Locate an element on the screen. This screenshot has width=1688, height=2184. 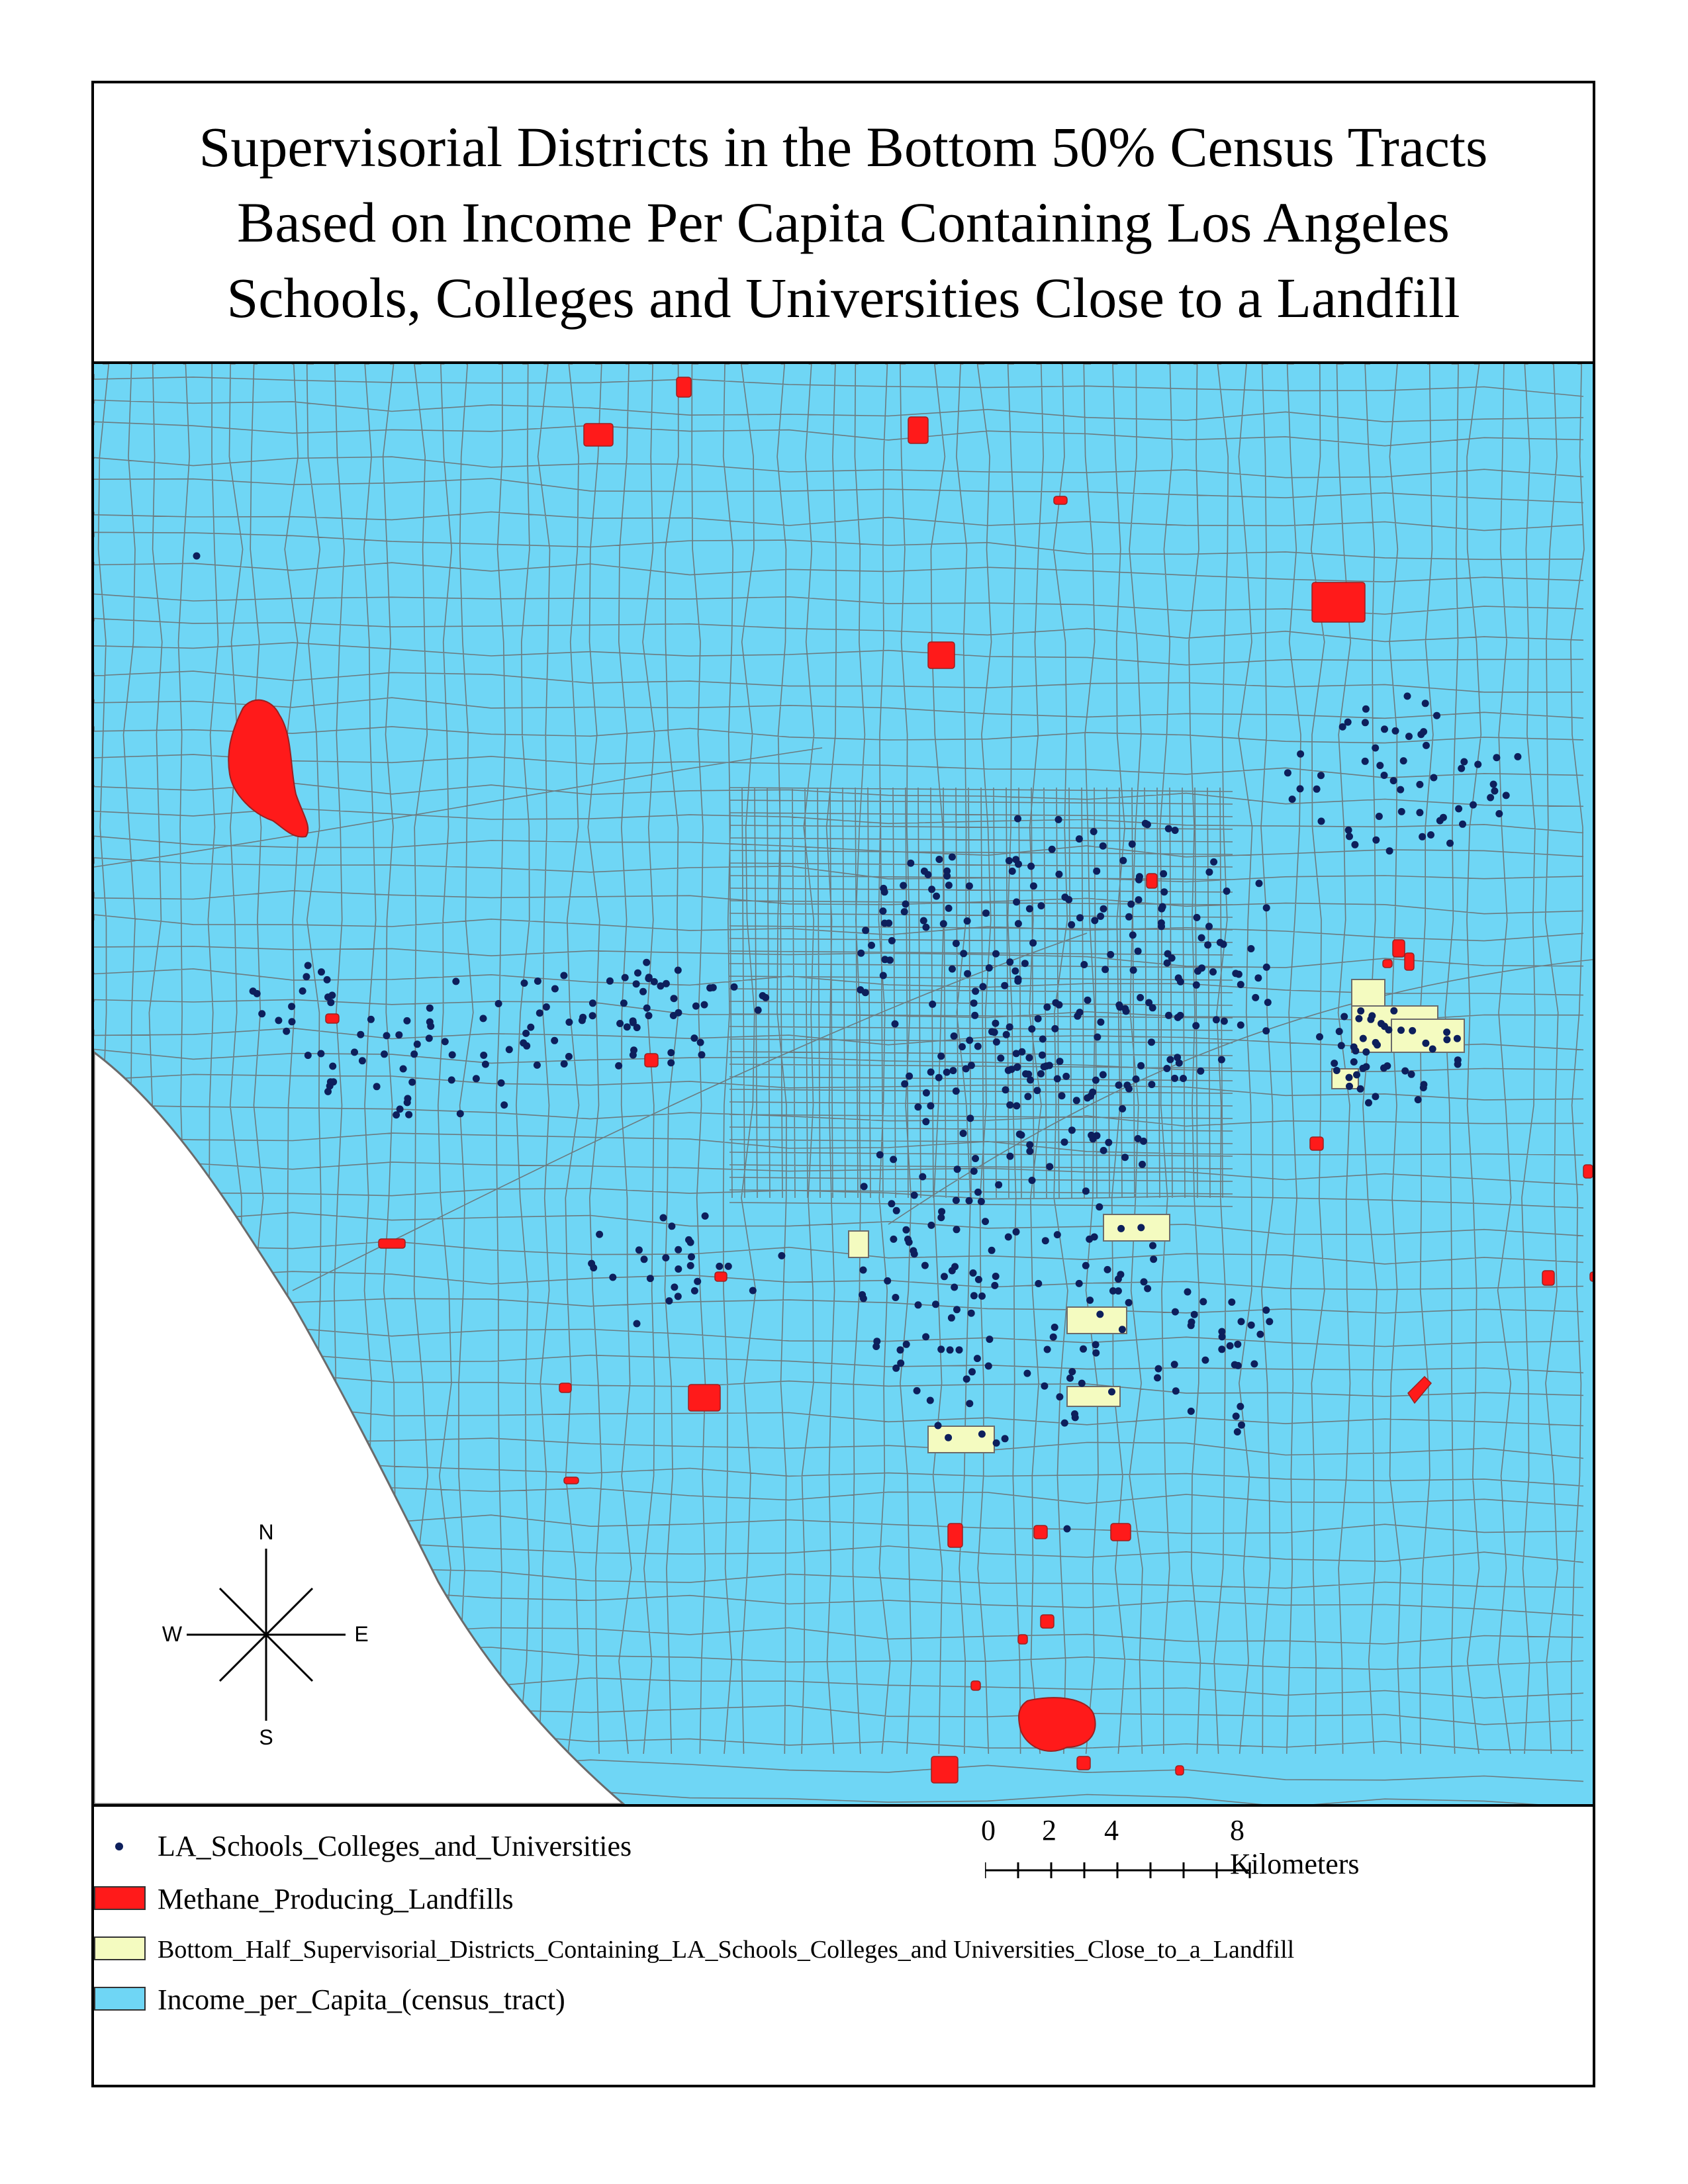
scale-label-0: 0 is located at coordinates (988, 1830).